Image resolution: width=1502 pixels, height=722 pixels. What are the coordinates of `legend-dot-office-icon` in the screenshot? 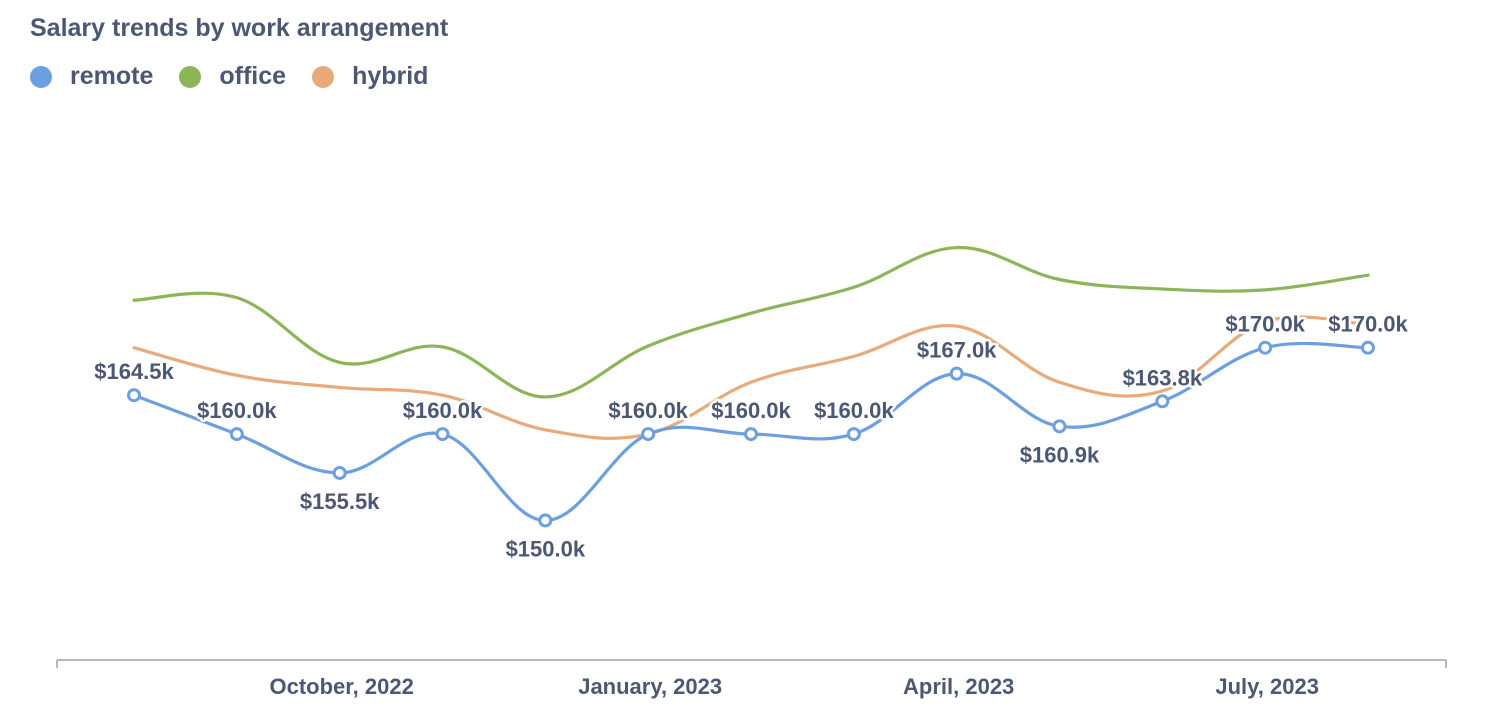 It's located at (190, 76).